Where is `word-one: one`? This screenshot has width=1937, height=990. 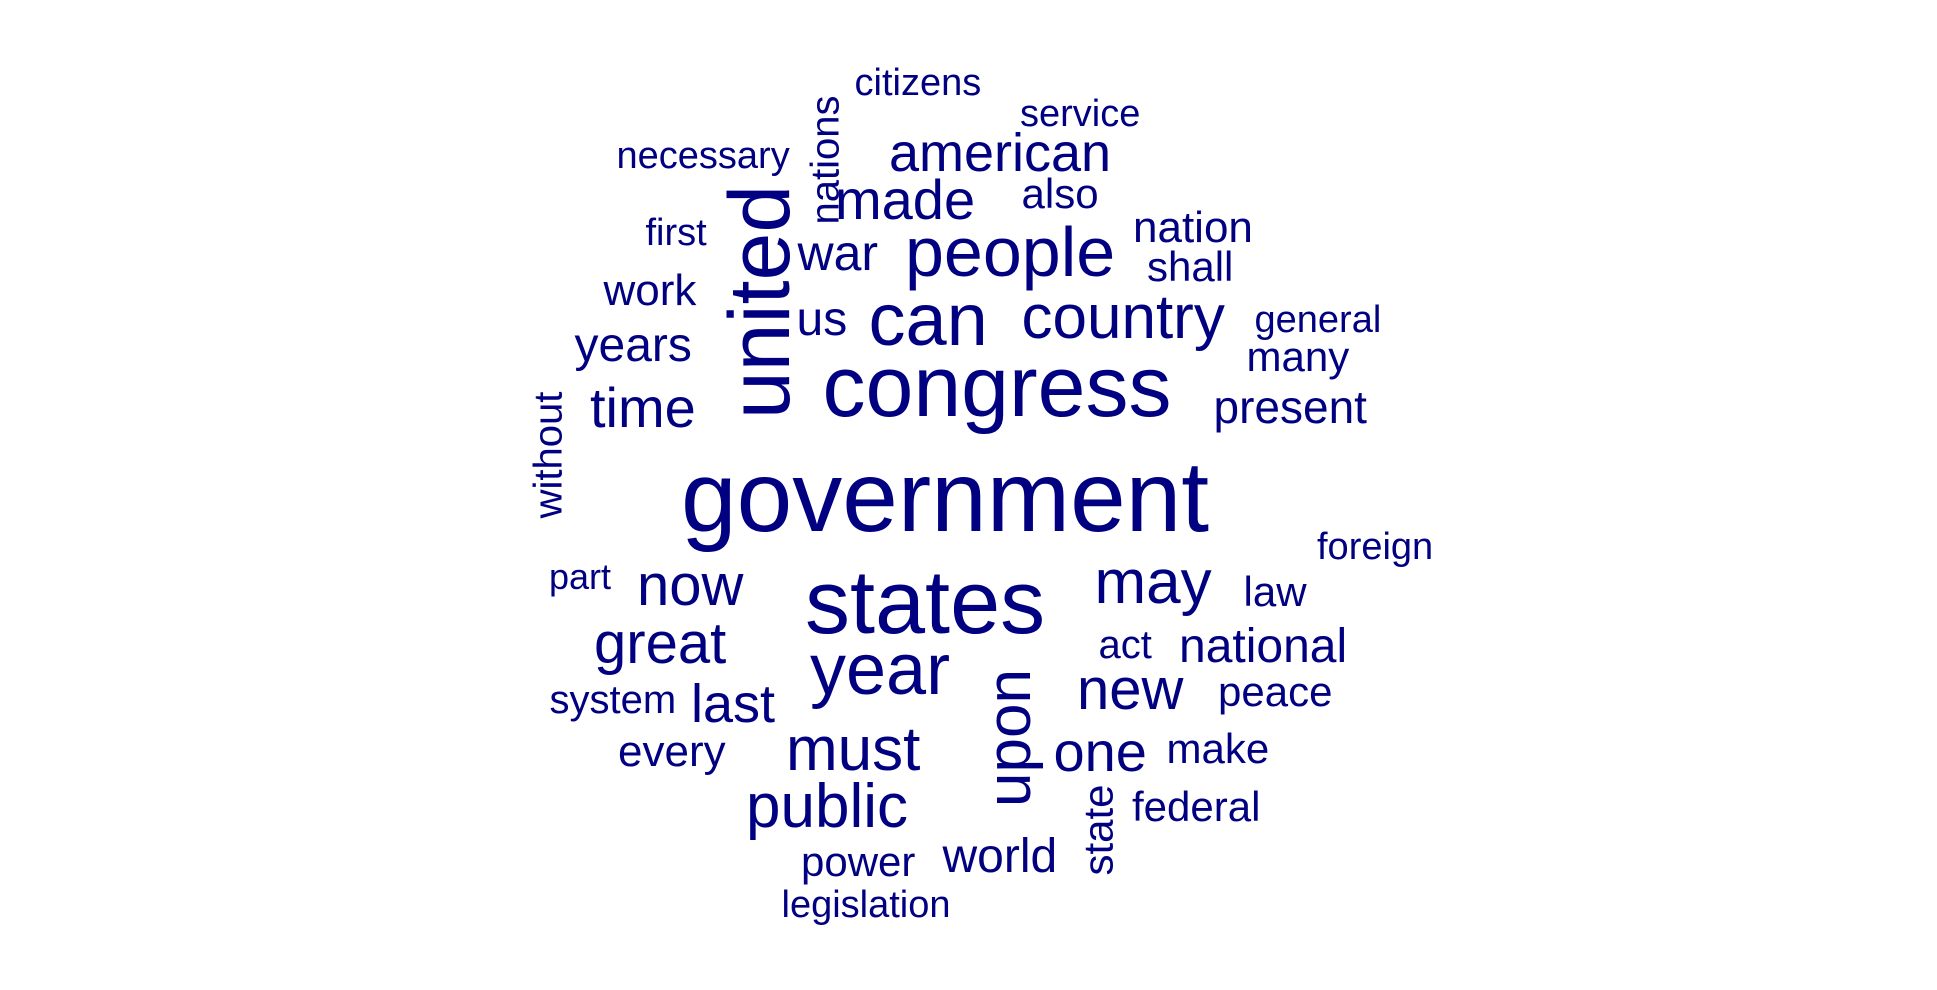 word-one: one is located at coordinates (1100, 751).